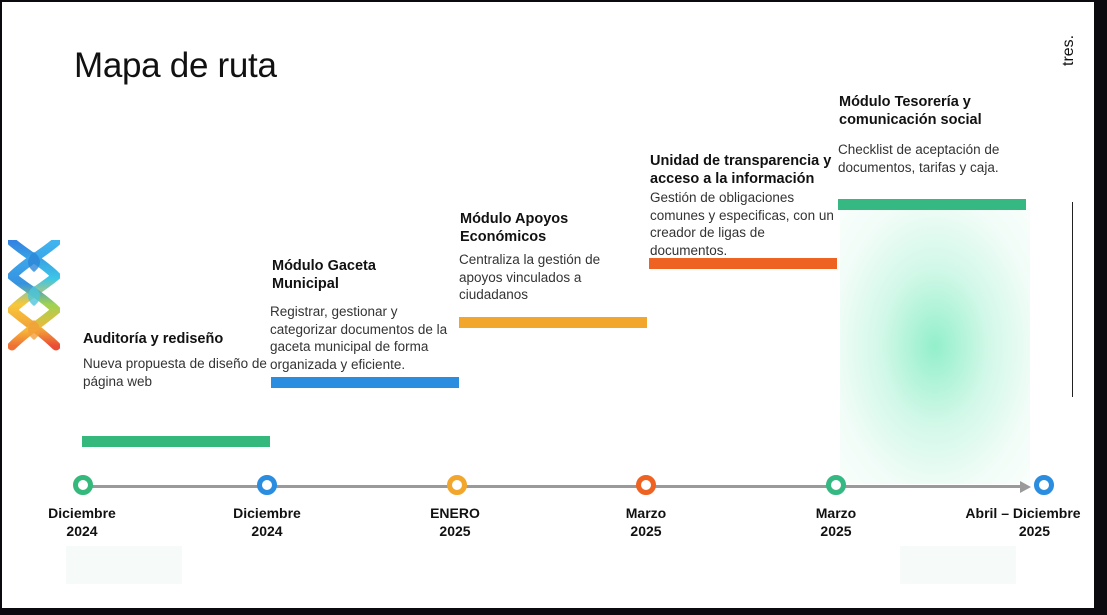 This screenshot has height=615, width=1107. Describe the element at coordinates (455, 522) in the screenshot. I see `date-label: ENERO 2025` at that location.